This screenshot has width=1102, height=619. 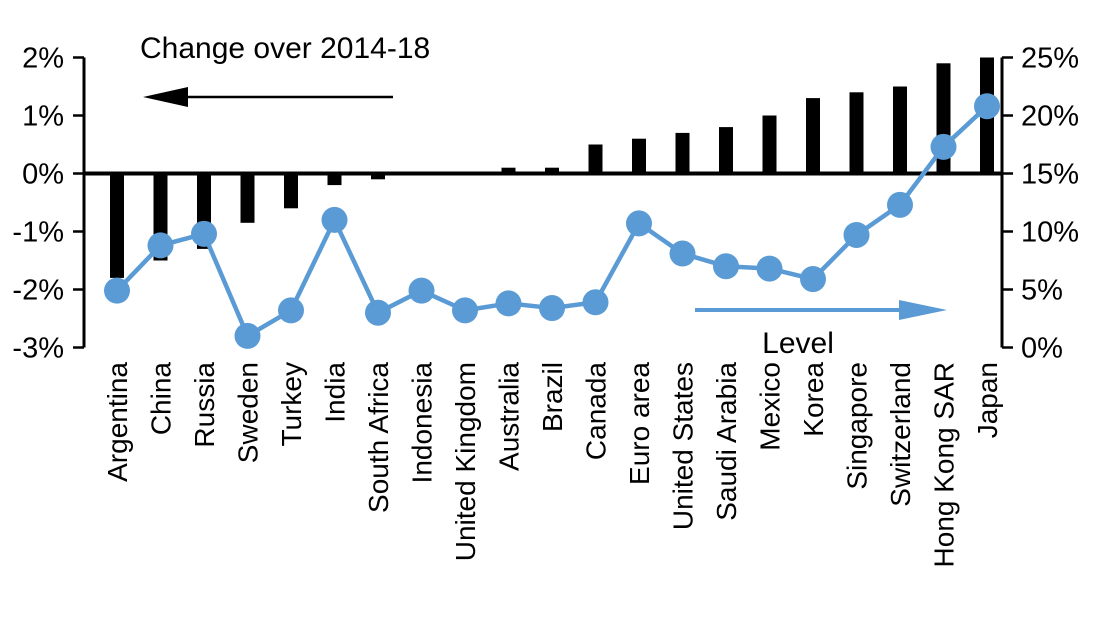 What do you see at coordinates (117, 225) in the screenshot?
I see `bar-argentina` at bounding box center [117, 225].